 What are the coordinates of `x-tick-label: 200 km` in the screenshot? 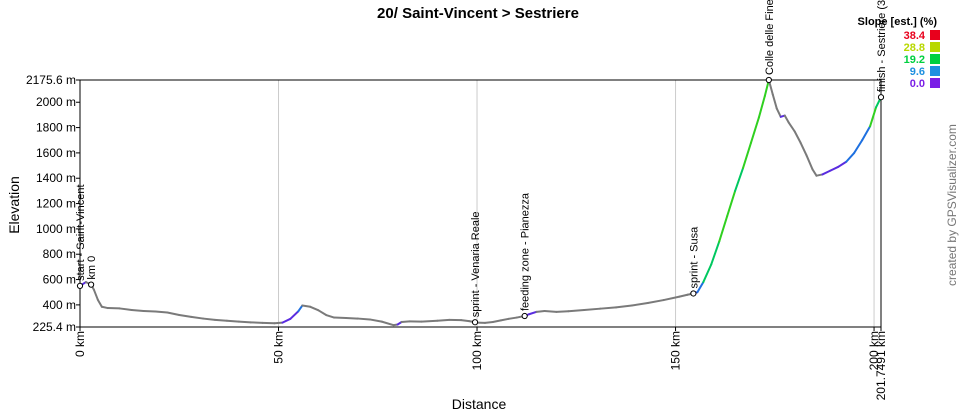 It's located at (874, 350).